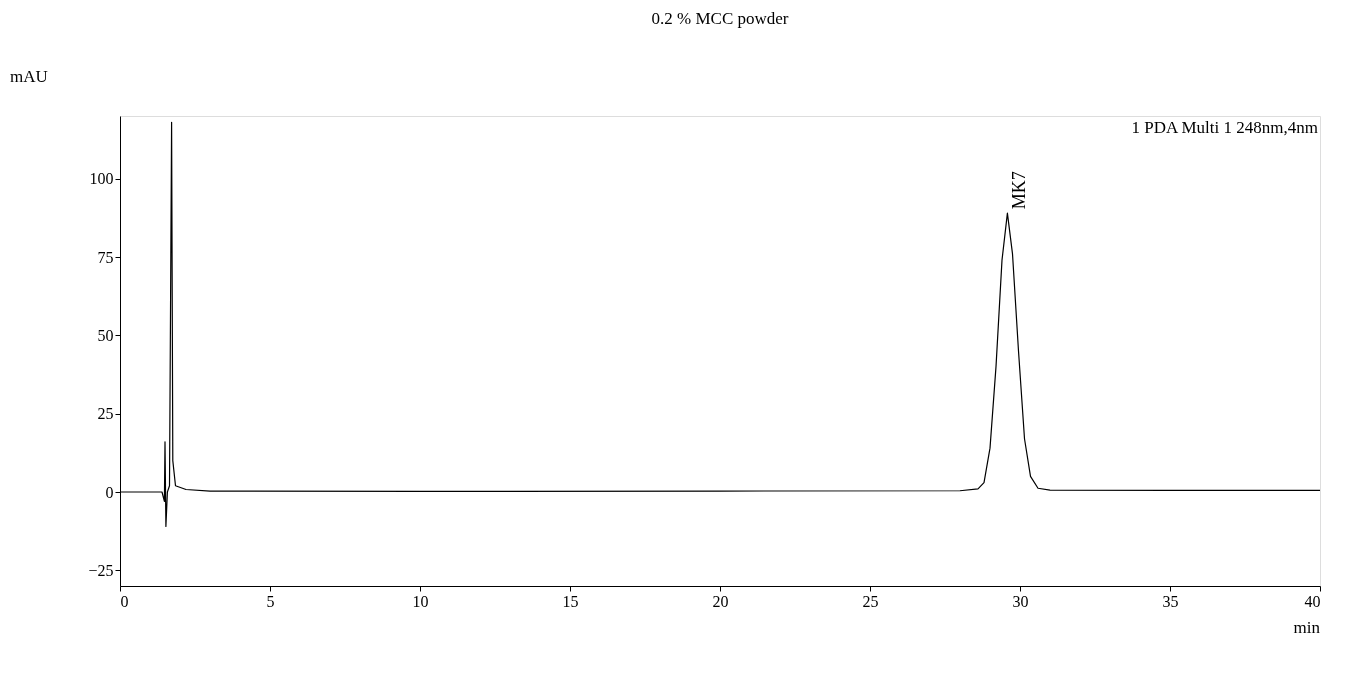  I want to click on x-tick-label: 10, so click(420, 601).